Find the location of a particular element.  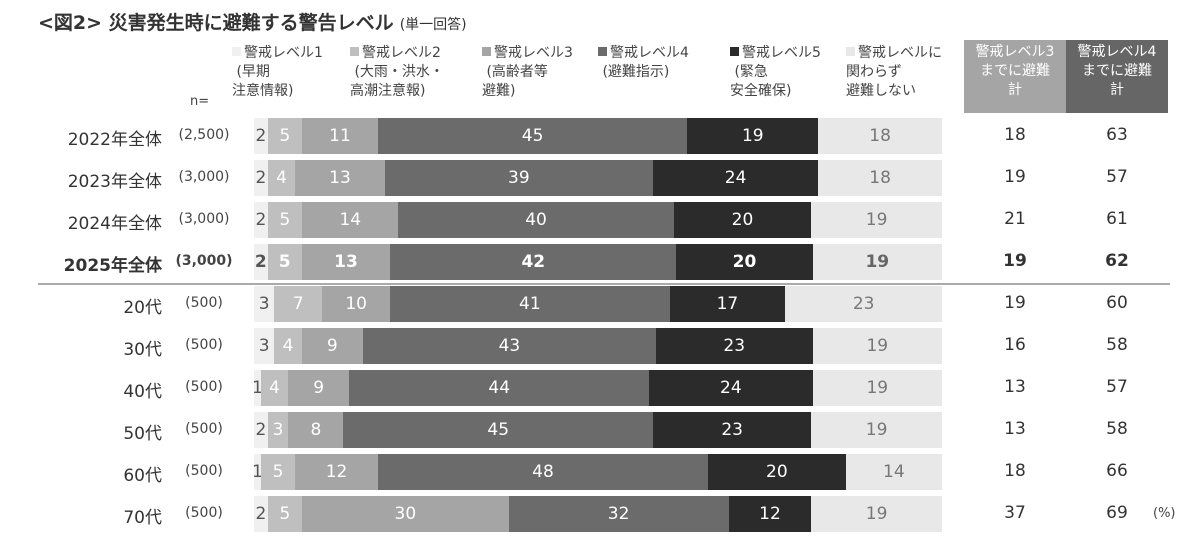

row-label: 50代 is located at coordinates (142, 434).